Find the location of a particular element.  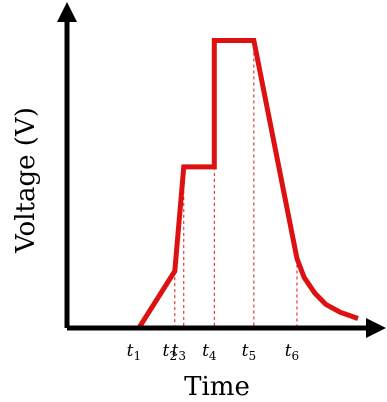

x-tick-label-t5: t5 is located at coordinates (249, 352).